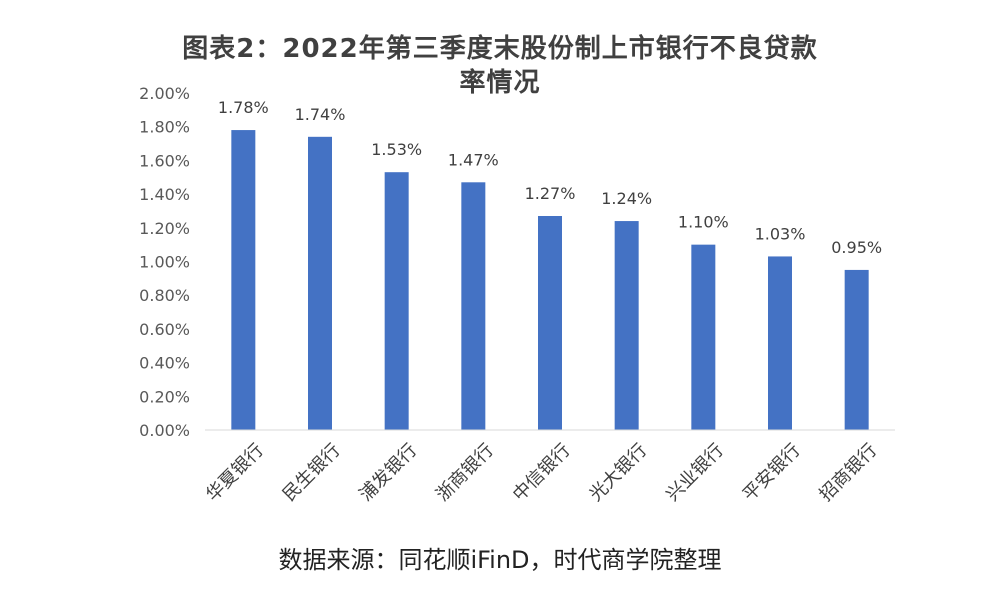  Describe the element at coordinates (164, 93) in the screenshot. I see `y-tick-label: 2.00%` at that location.